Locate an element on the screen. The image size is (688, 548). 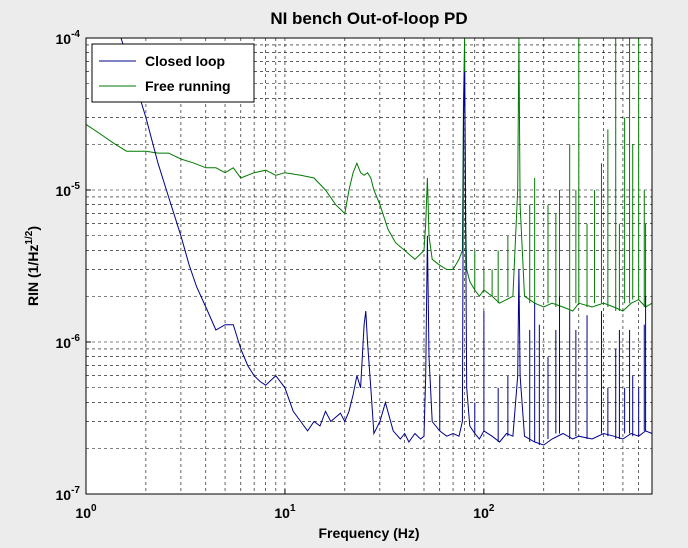
y-tick-label: 10⁻⁴ is located at coordinates (68, 38).